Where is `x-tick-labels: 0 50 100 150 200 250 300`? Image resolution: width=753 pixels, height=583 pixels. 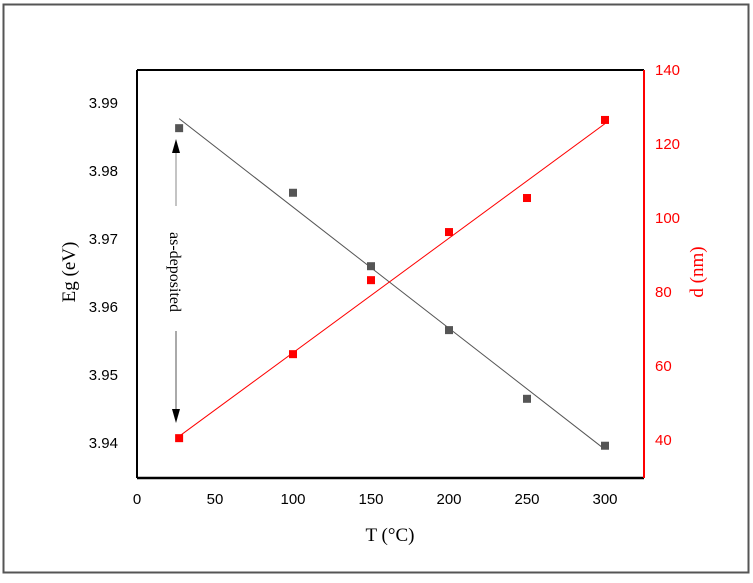
x-tick-labels: 0 50 100 150 200 250 300 is located at coordinates (375, 499).